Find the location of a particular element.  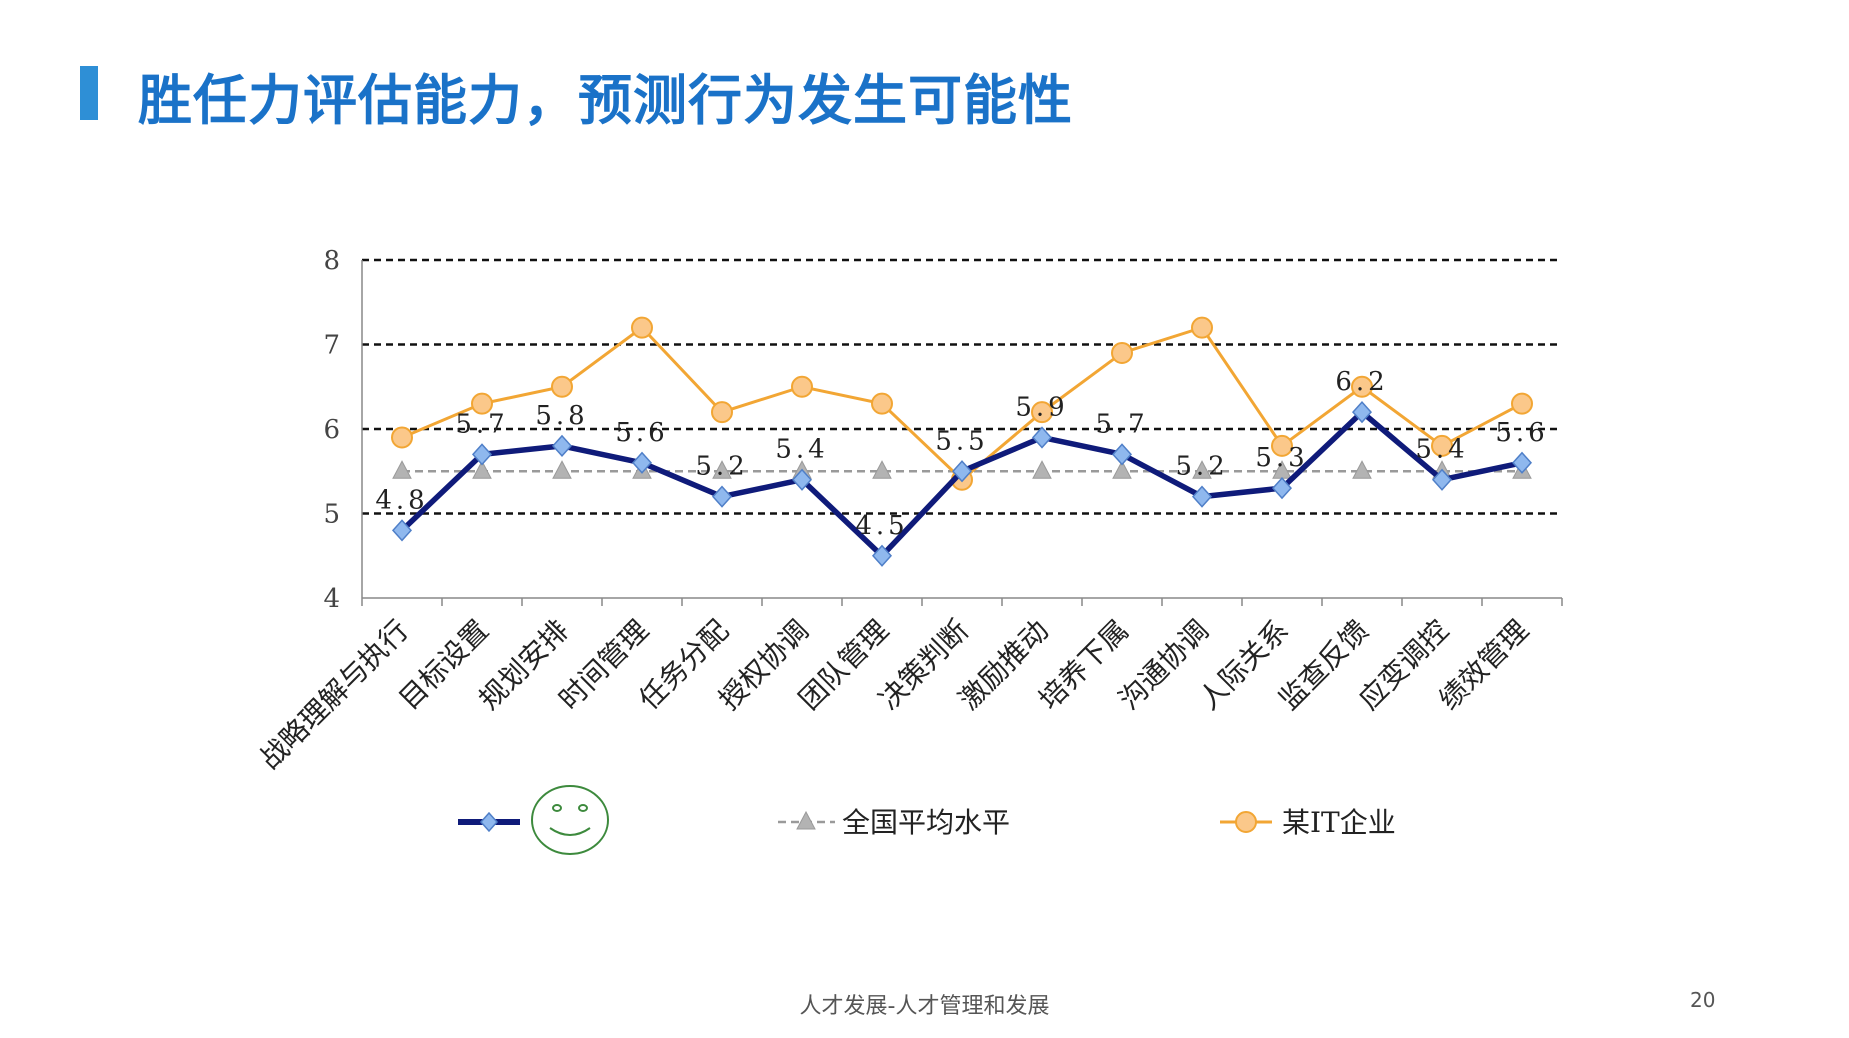

slide-title: 胜任力评估能力，预测行为发生可能性 is located at coordinates (605, 100).